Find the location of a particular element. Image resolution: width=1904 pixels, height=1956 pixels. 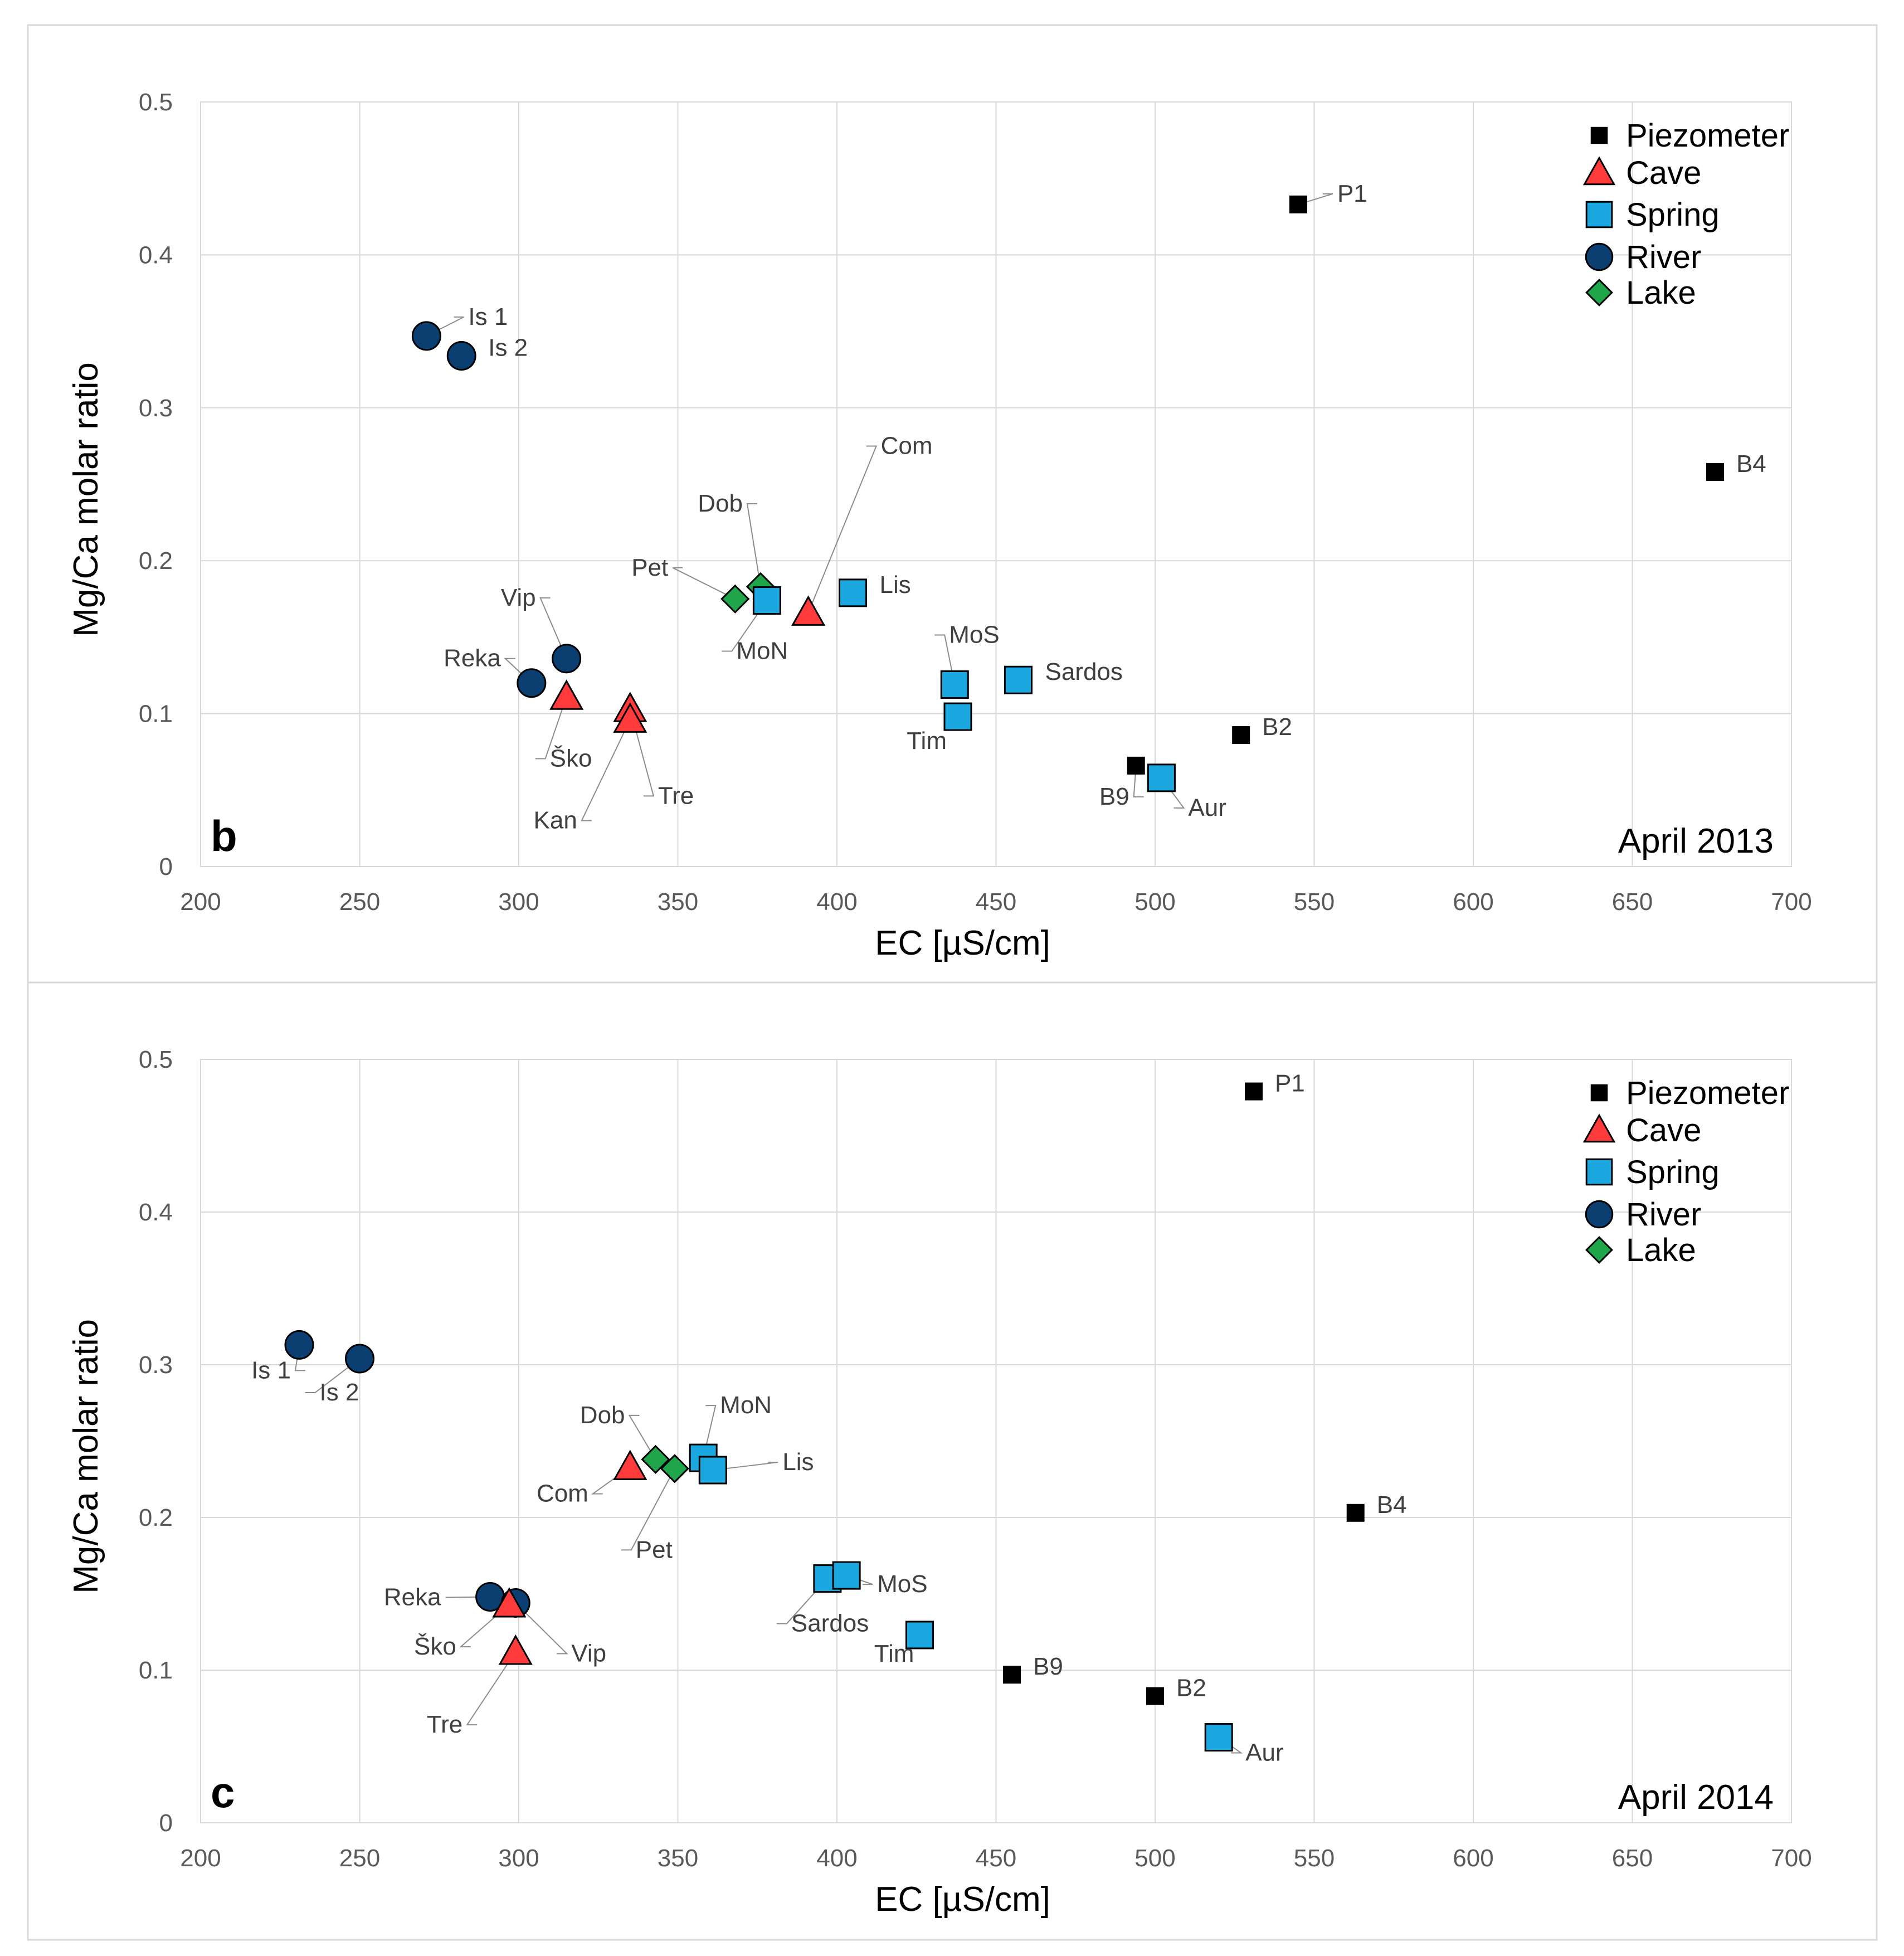

series-river: Is 1 Is 2 Reka Vip is located at coordinates (429, 1498).